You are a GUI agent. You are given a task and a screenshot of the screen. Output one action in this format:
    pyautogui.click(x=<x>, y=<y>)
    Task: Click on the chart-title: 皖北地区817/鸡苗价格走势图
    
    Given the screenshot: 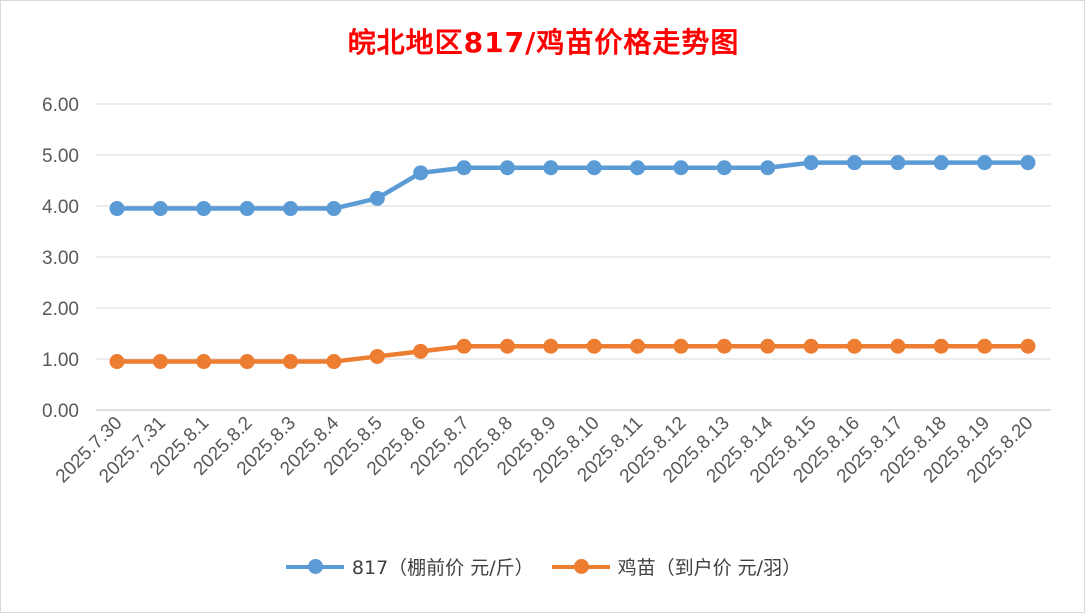 What is the action you would take?
    pyautogui.click(x=543, y=42)
    